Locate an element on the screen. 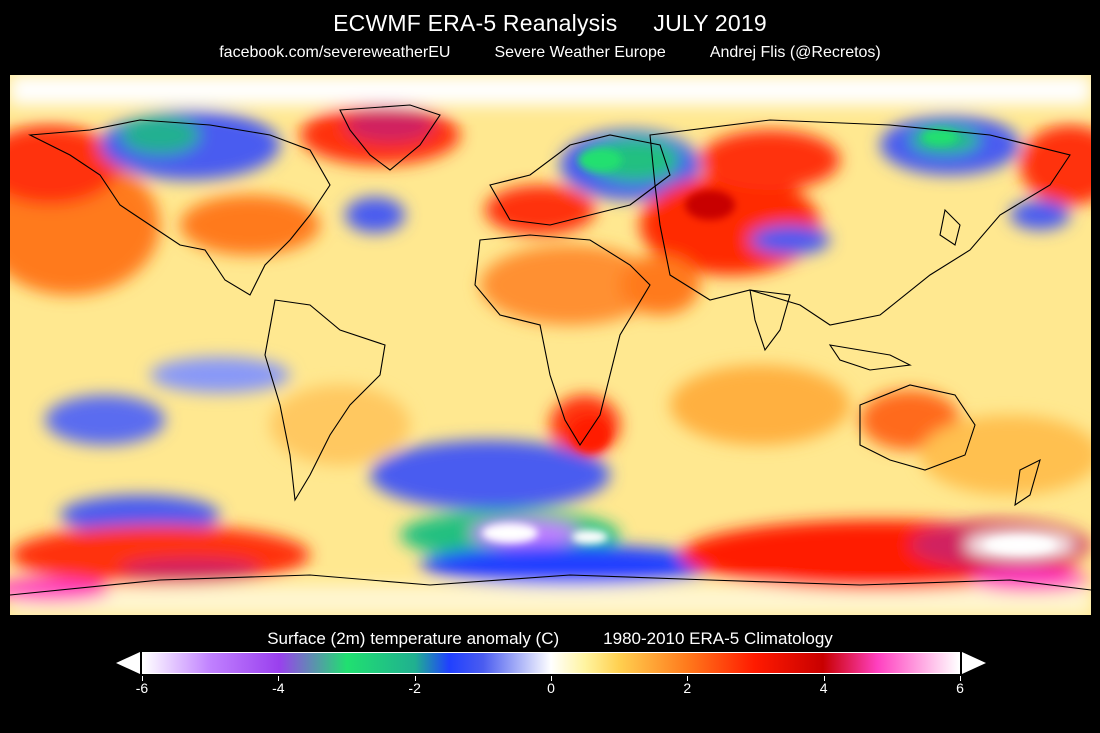 The image size is (1100, 733). legend-variable: Surface (2m) temperature anomaly (C) is located at coordinates (413, 638).